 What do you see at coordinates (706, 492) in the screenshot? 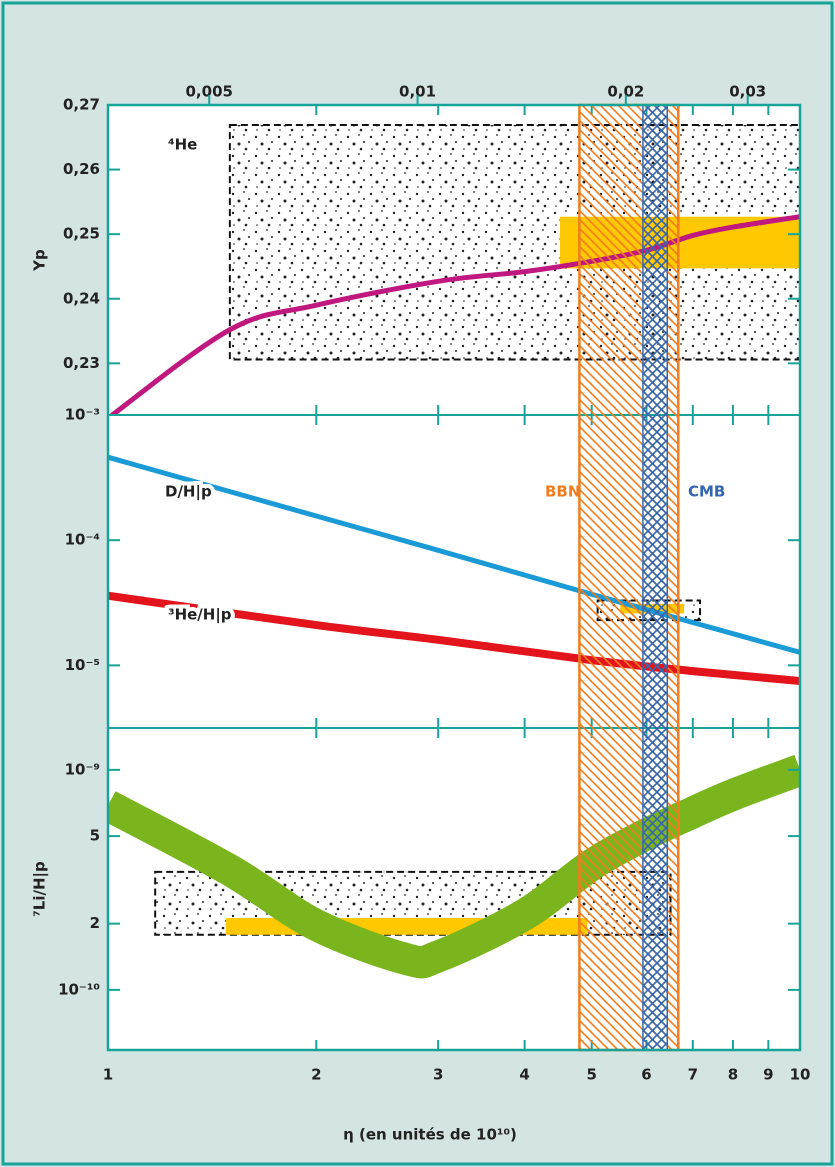
I see `band-label: CMB` at bounding box center [706, 492].